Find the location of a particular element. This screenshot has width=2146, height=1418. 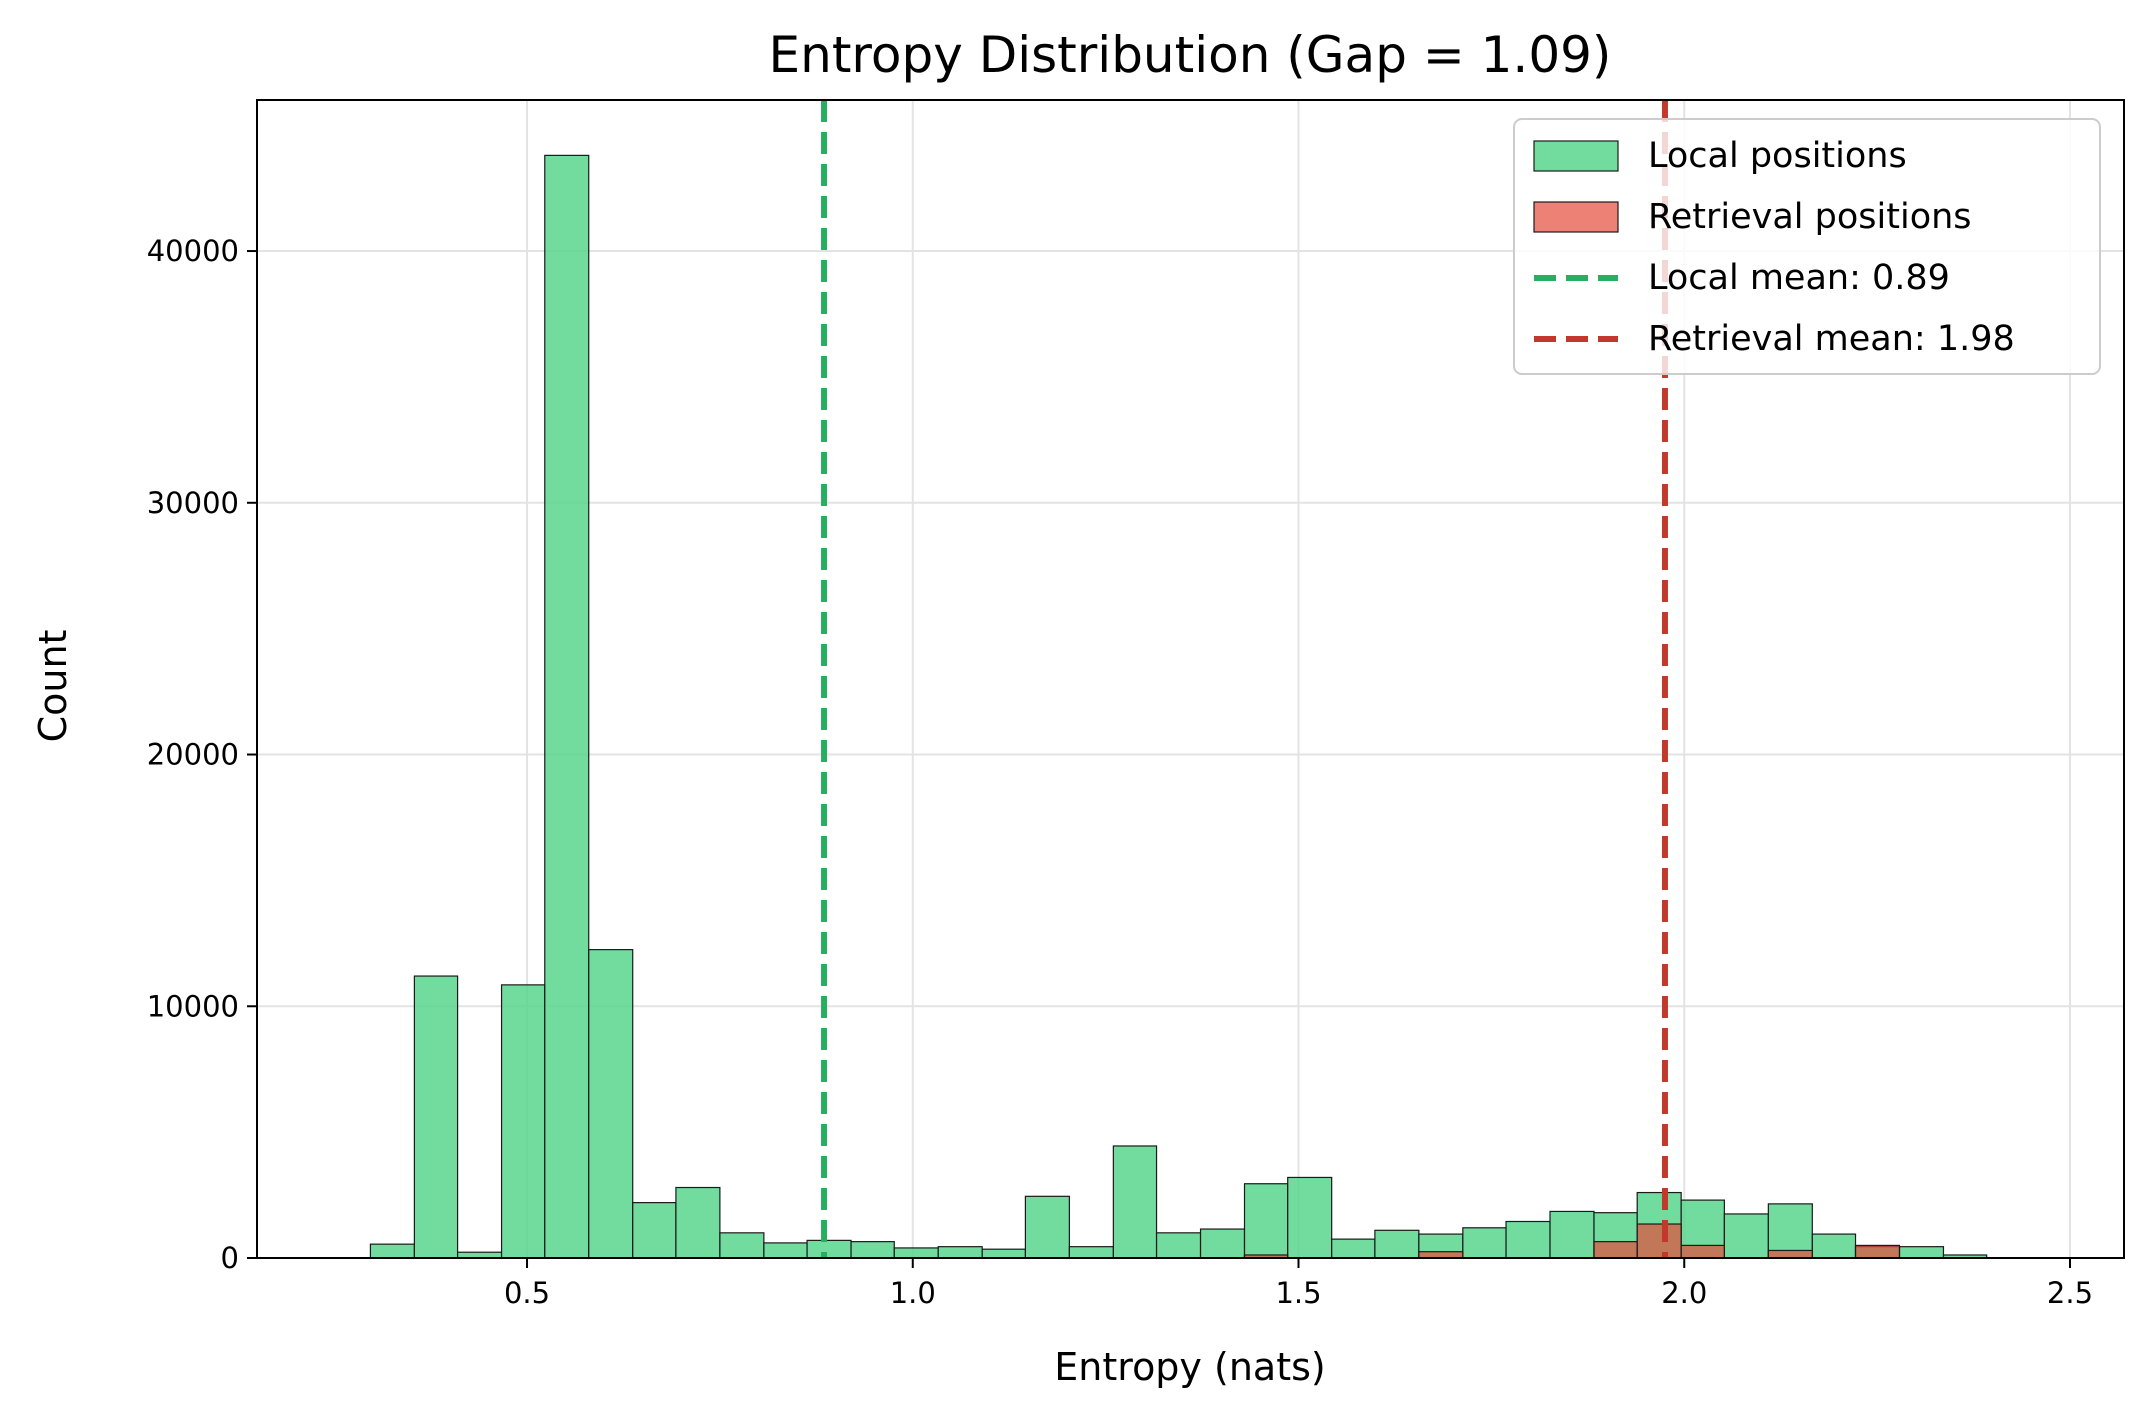

y-axis-ticks: 0 10000 20000 30000 40000 is located at coordinates (202, 754).